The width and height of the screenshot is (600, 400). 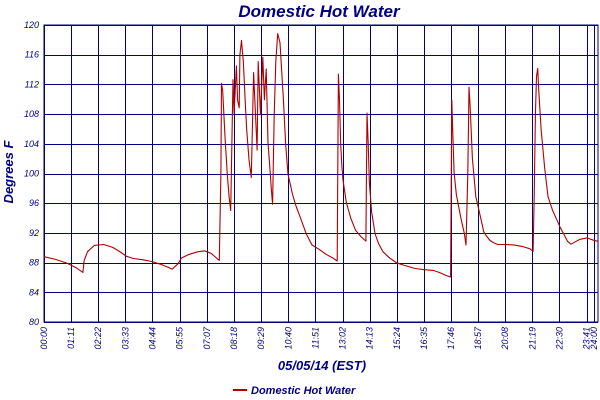 What do you see at coordinates (322, 365) in the screenshot?
I see `x-axis-title: 05/05/14 (EST)` at bounding box center [322, 365].